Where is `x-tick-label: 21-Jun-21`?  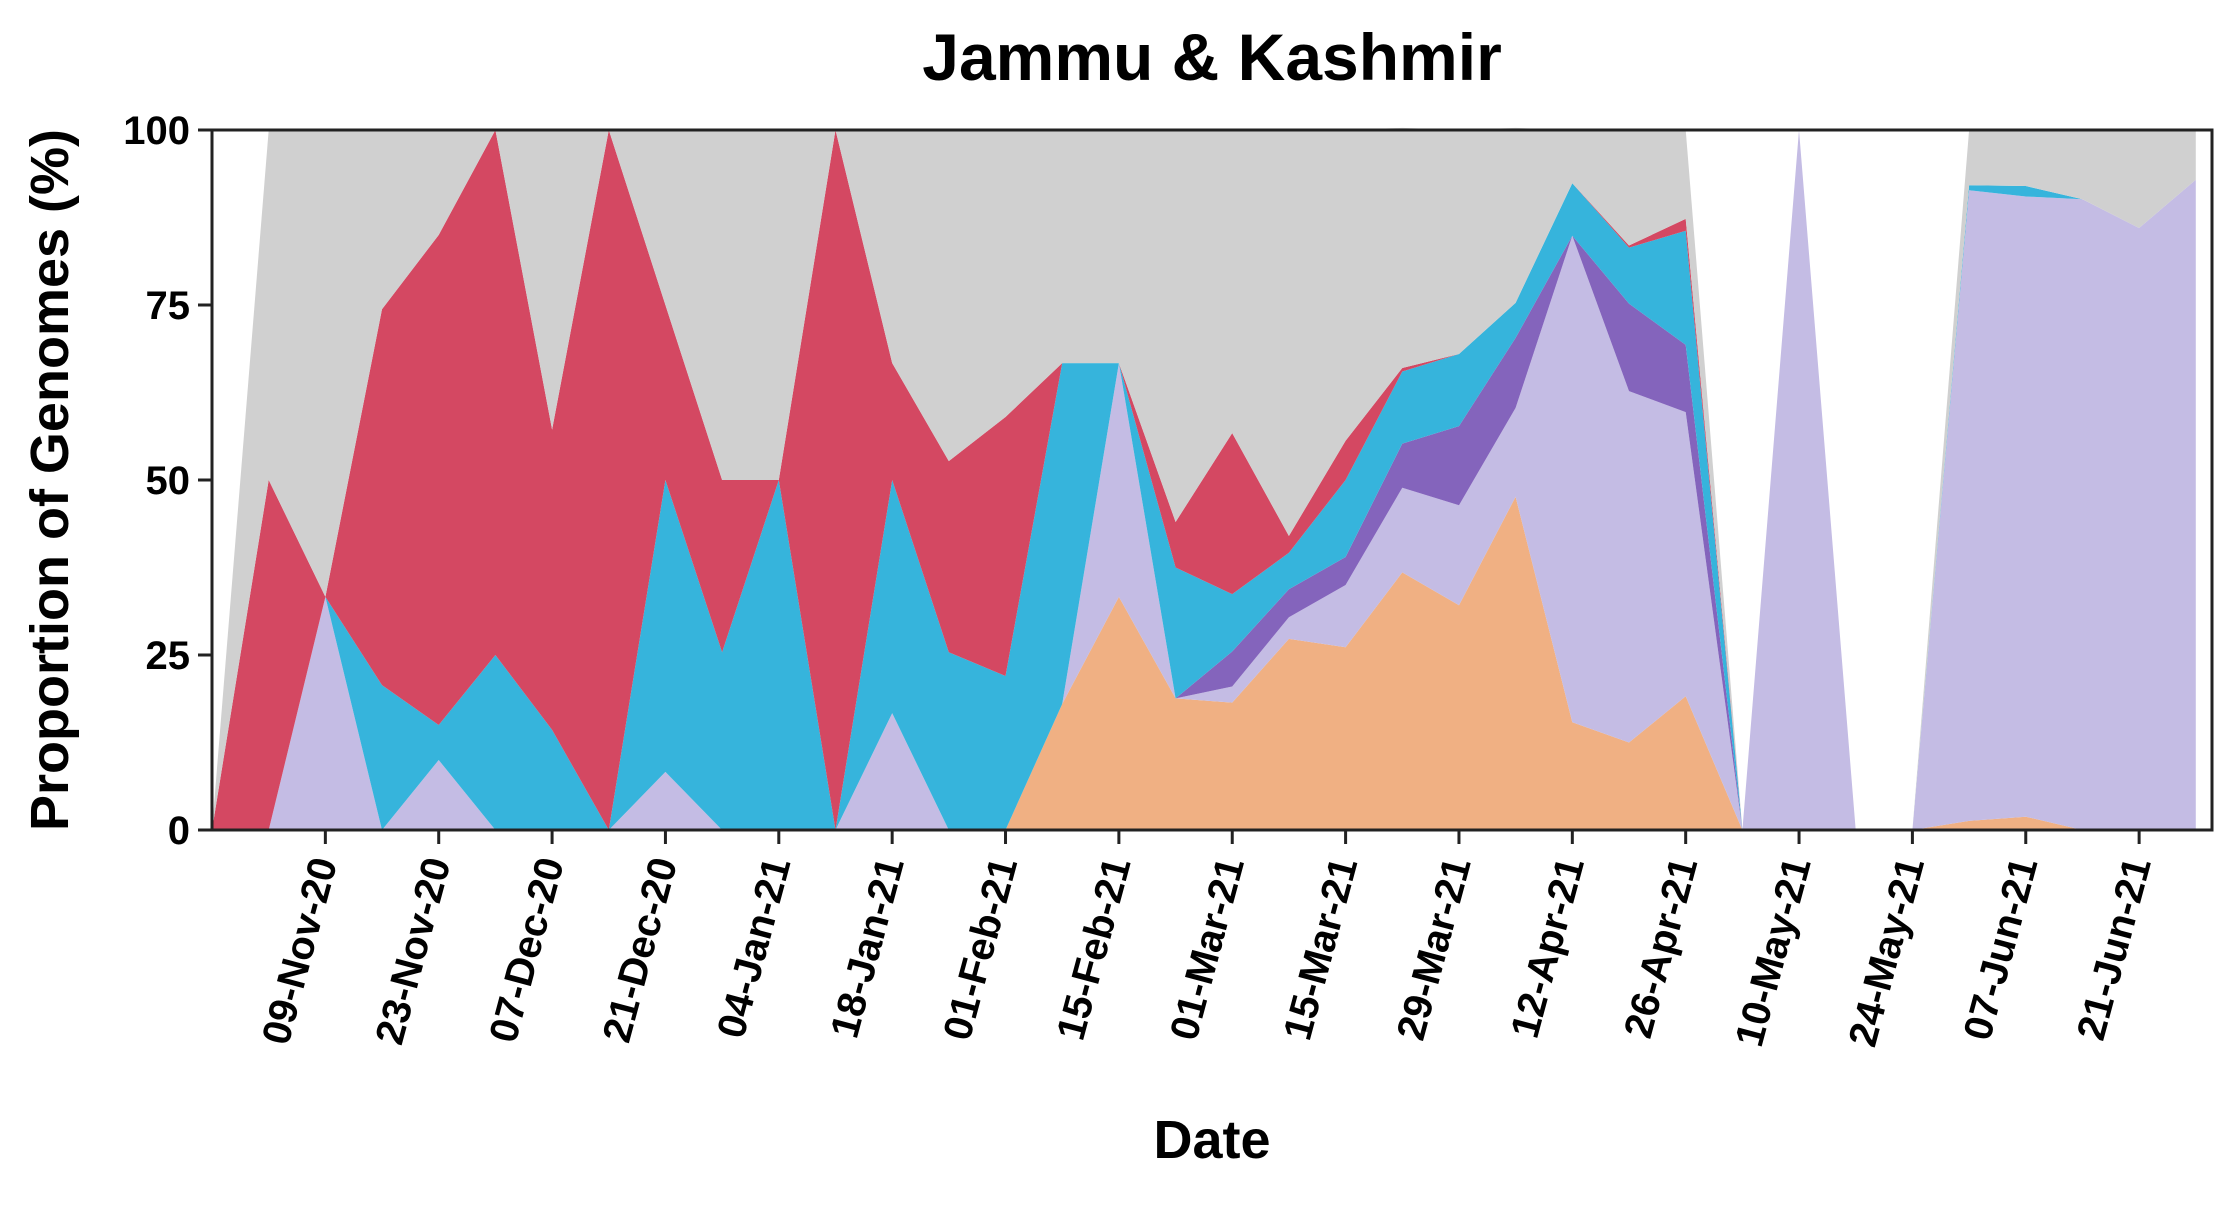
x-tick-label: 21-Jun-21 is located at coordinates (2114, 949).